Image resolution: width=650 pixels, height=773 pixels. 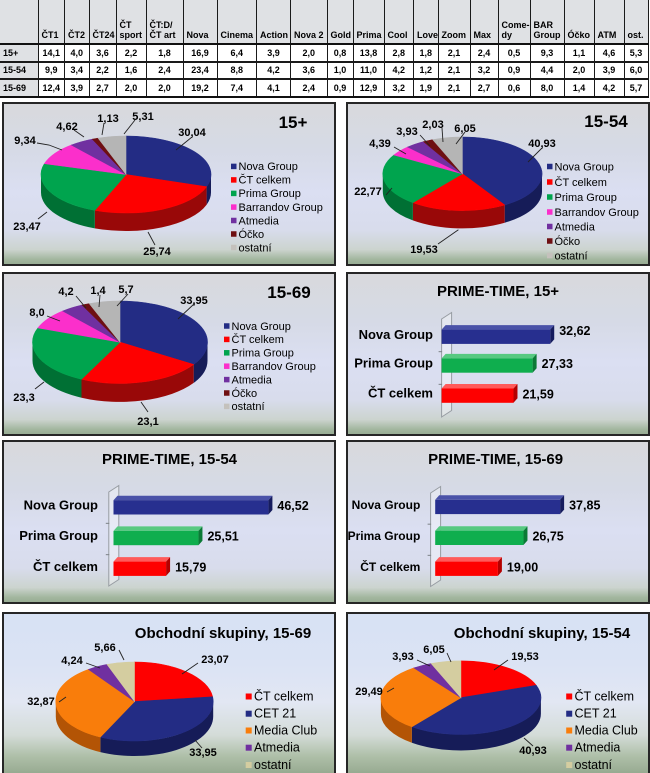 What do you see at coordinates (547, 536) in the screenshot?
I see `svg-text: 26,75` at bounding box center [547, 536].